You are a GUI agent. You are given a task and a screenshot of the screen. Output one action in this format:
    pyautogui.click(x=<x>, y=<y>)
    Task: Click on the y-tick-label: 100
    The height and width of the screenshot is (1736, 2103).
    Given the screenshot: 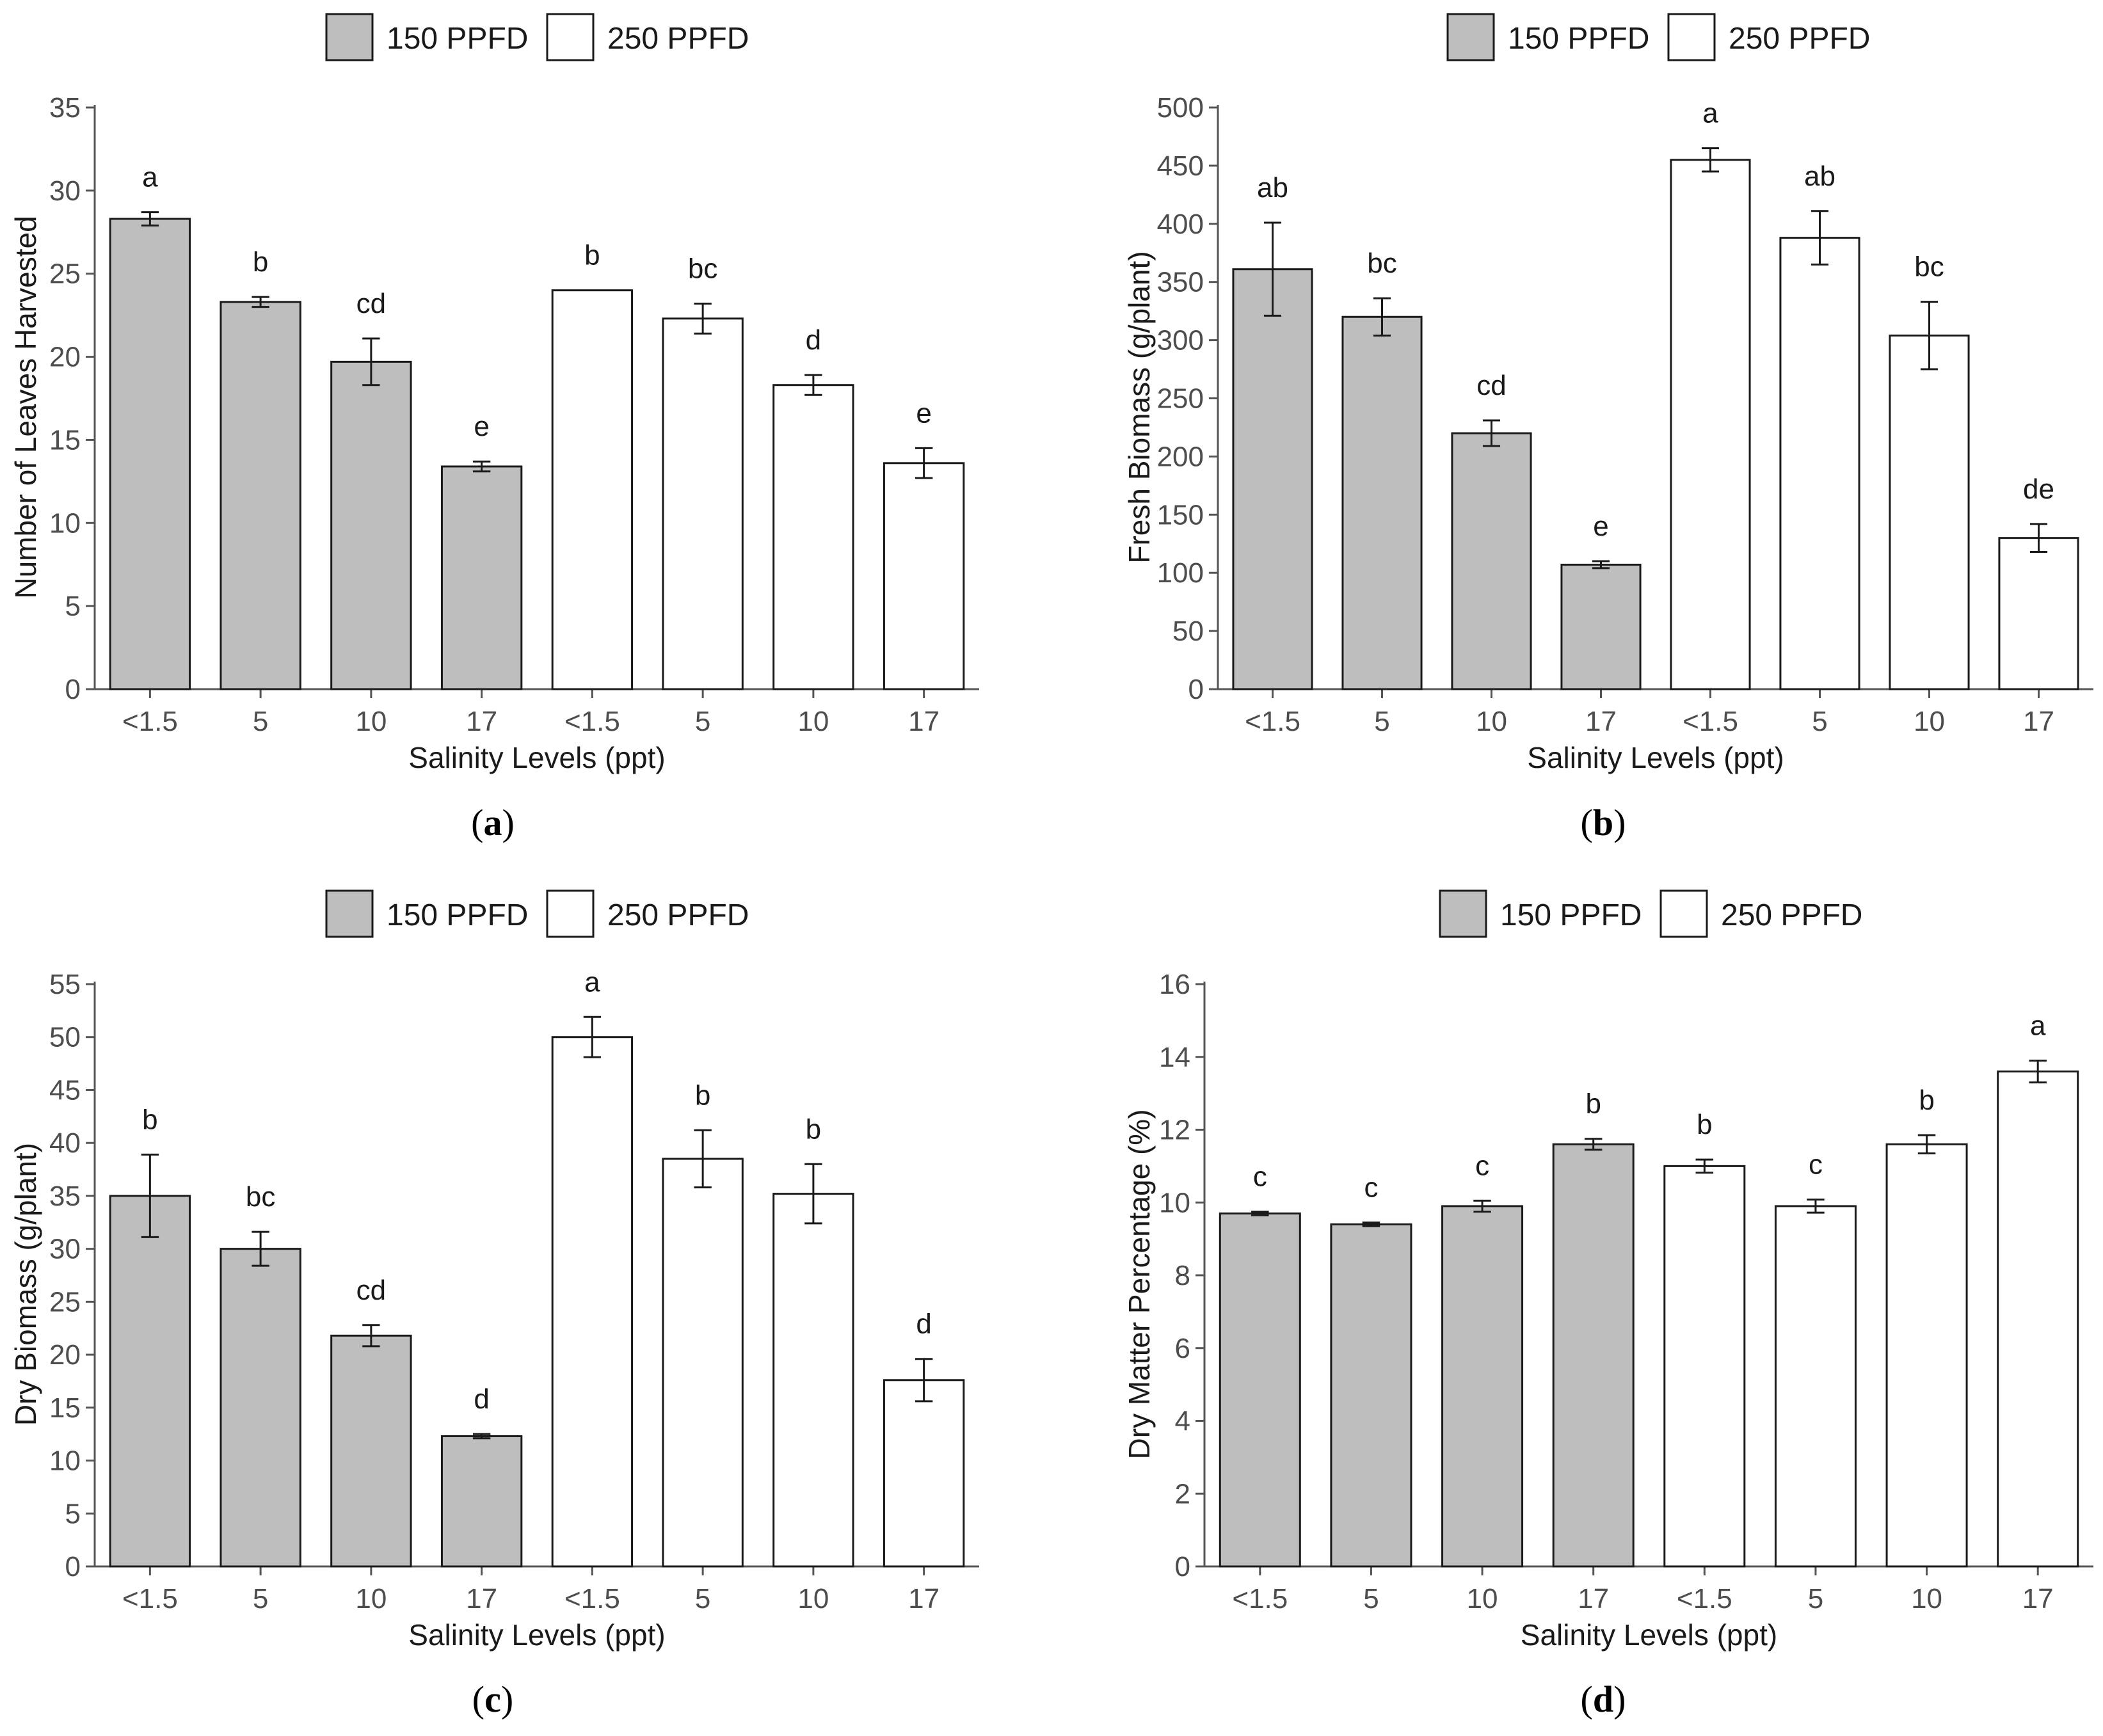 What is the action you would take?
    pyautogui.click(x=1180, y=573)
    